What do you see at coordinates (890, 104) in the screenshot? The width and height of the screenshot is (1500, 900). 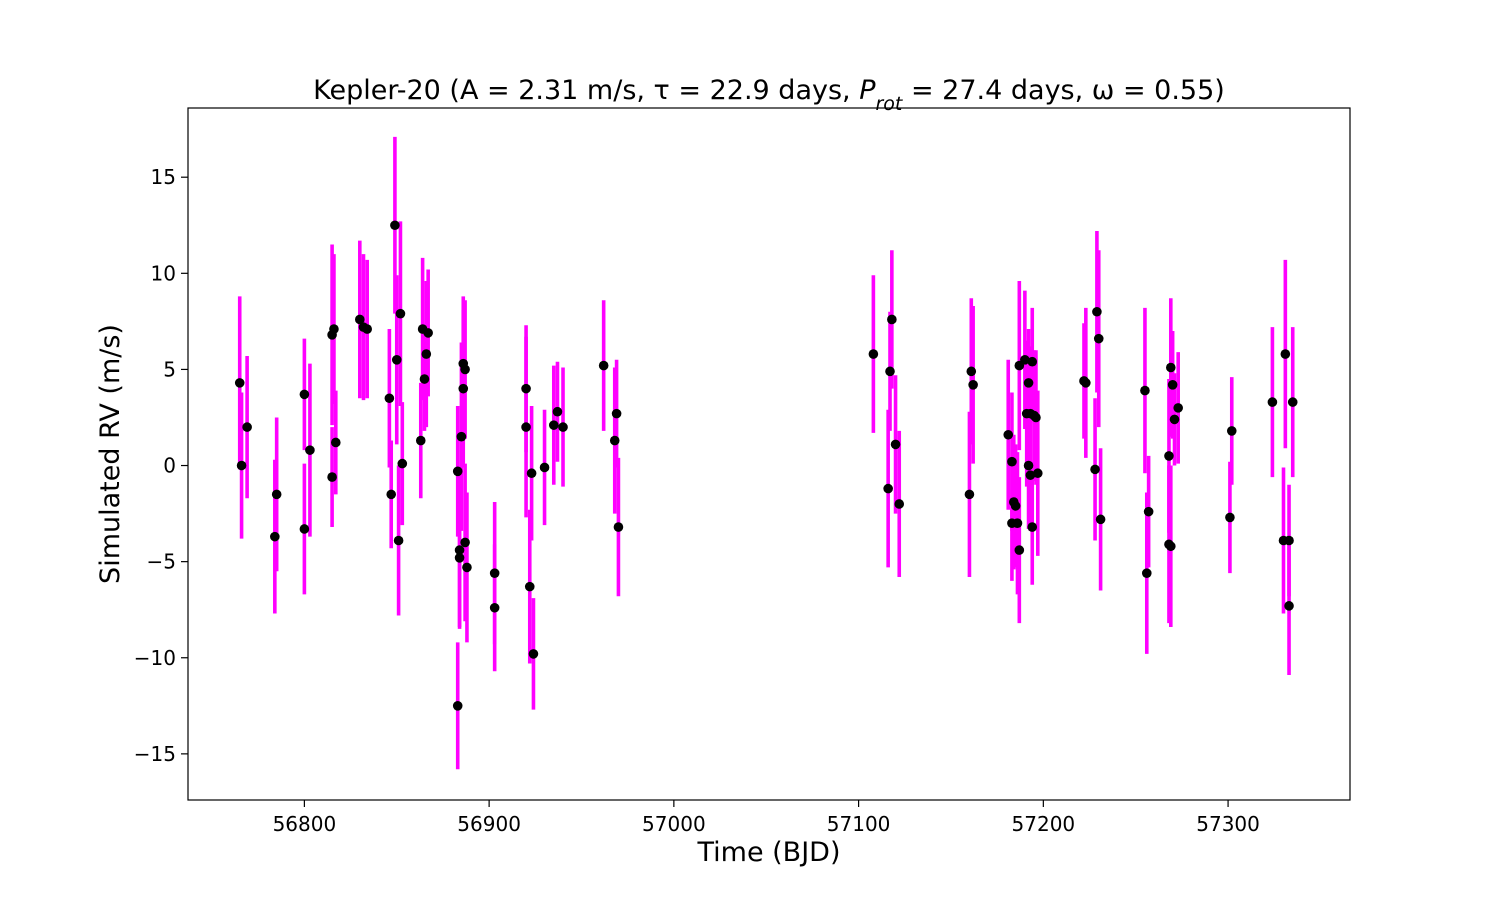 I see `chart-title-p-subscript: rot` at bounding box center [890, 104].